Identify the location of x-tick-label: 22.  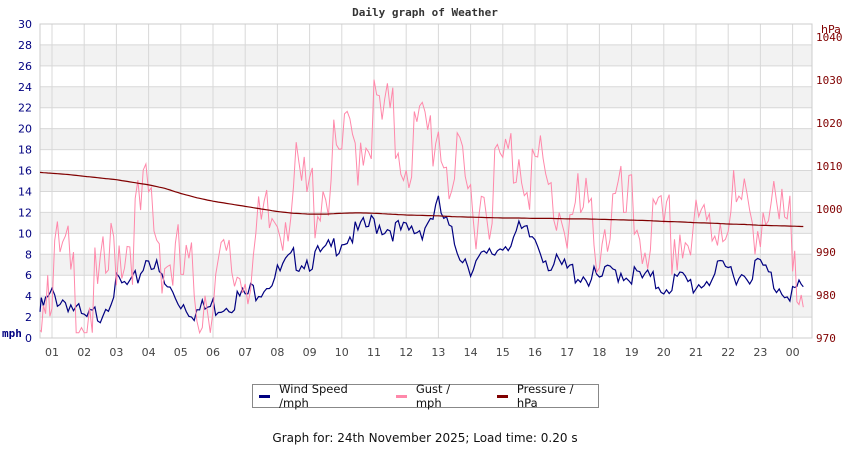
(728, 352).